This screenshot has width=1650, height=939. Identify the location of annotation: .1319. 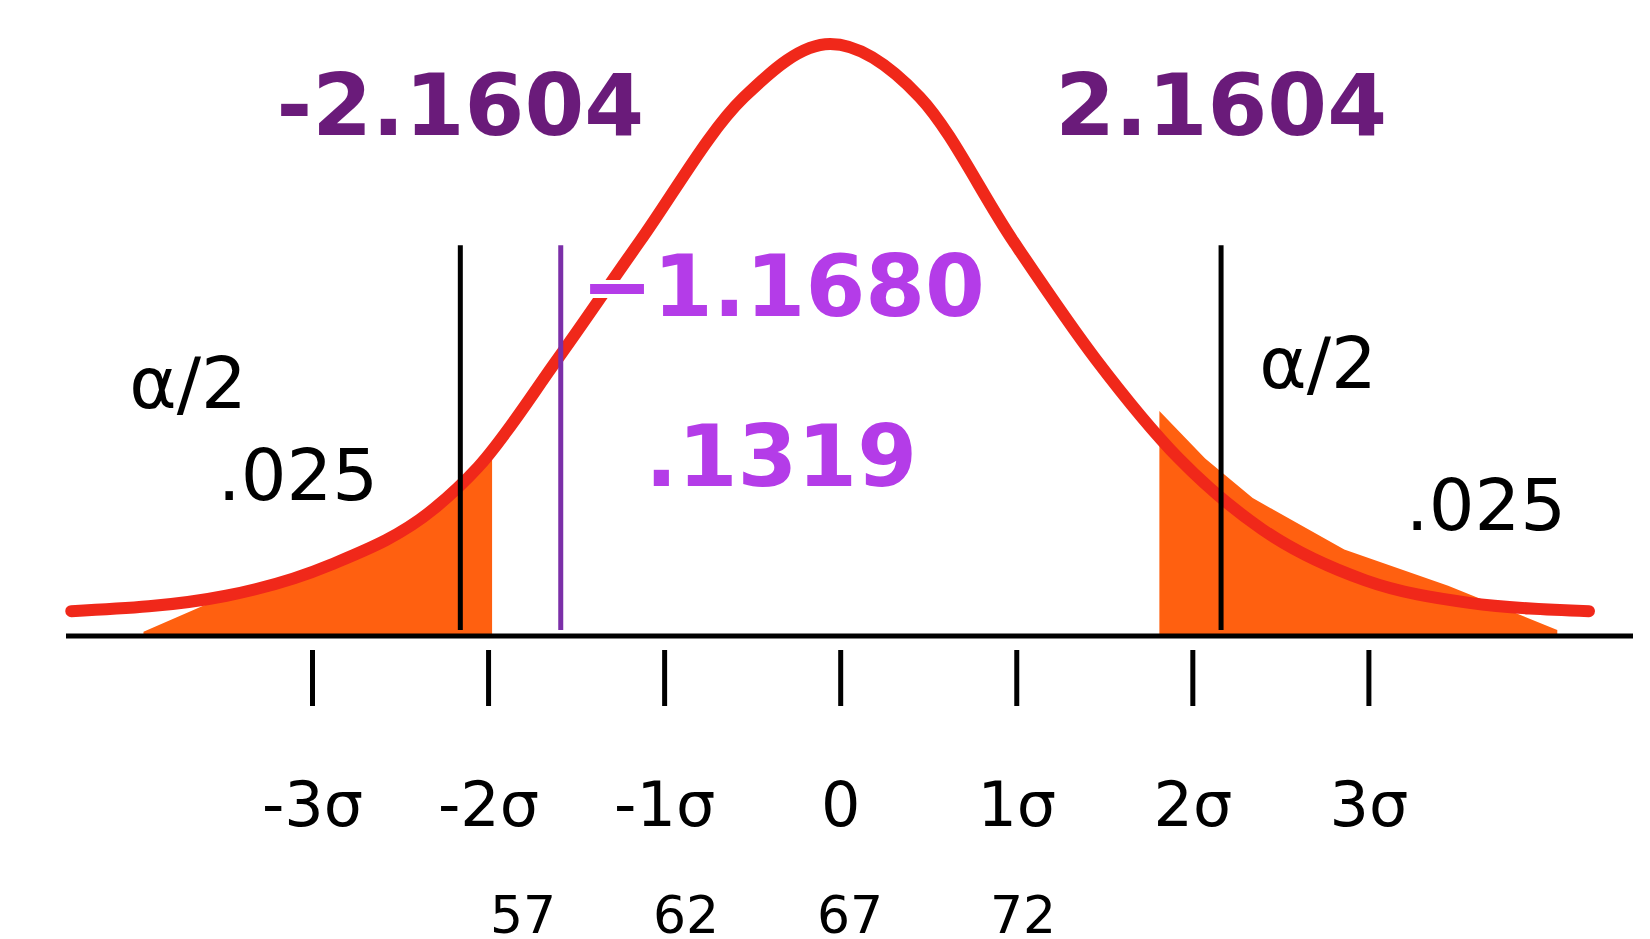
(781, 456).